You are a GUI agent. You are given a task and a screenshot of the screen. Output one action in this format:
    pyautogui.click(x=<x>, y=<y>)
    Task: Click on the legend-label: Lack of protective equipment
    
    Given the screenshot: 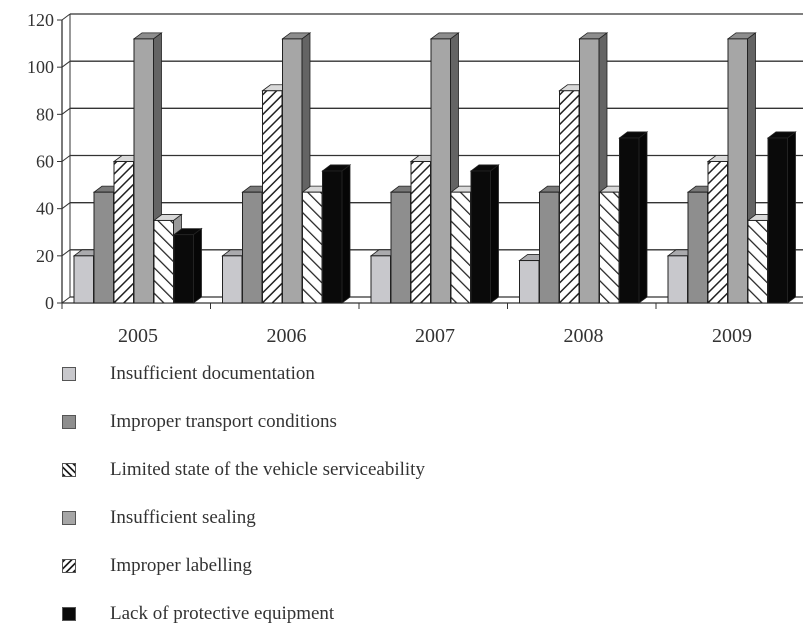 What is the action you would take?
    pyautogui.click(x=222, y=613)
    